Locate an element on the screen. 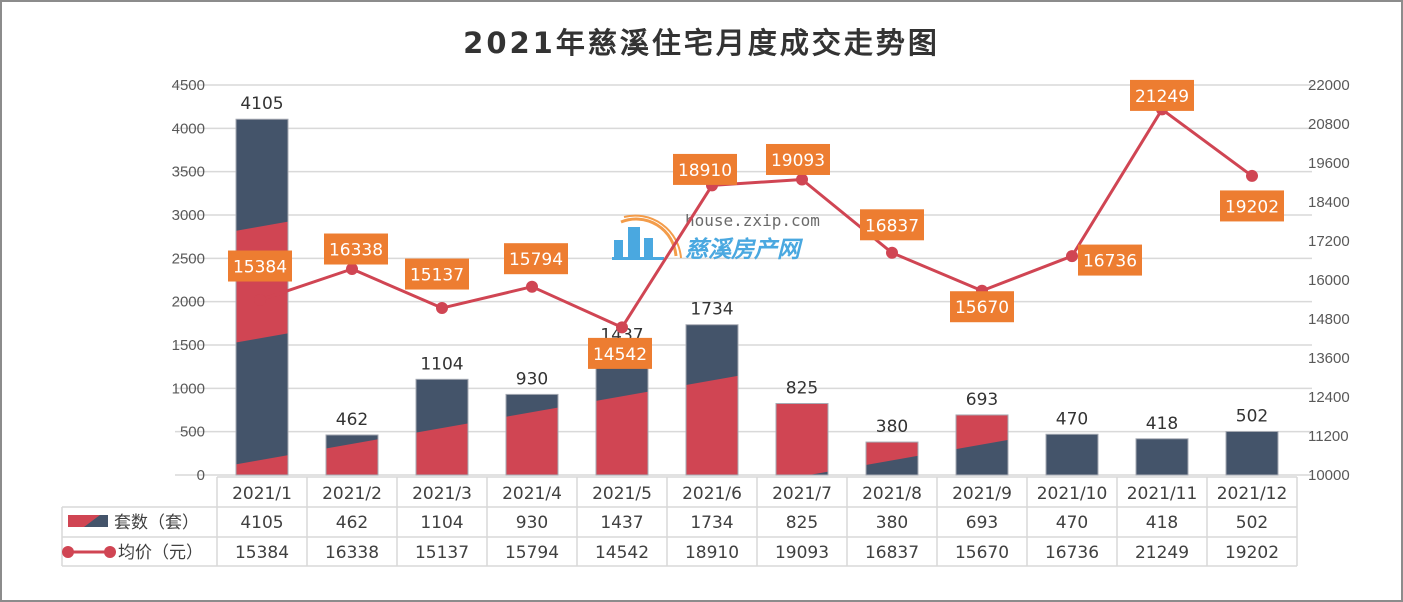 Image resolution: width=1403 pixels, height=602 pixels. right-axis-tick-label: 20800 is located at coordinates (1329, 124).